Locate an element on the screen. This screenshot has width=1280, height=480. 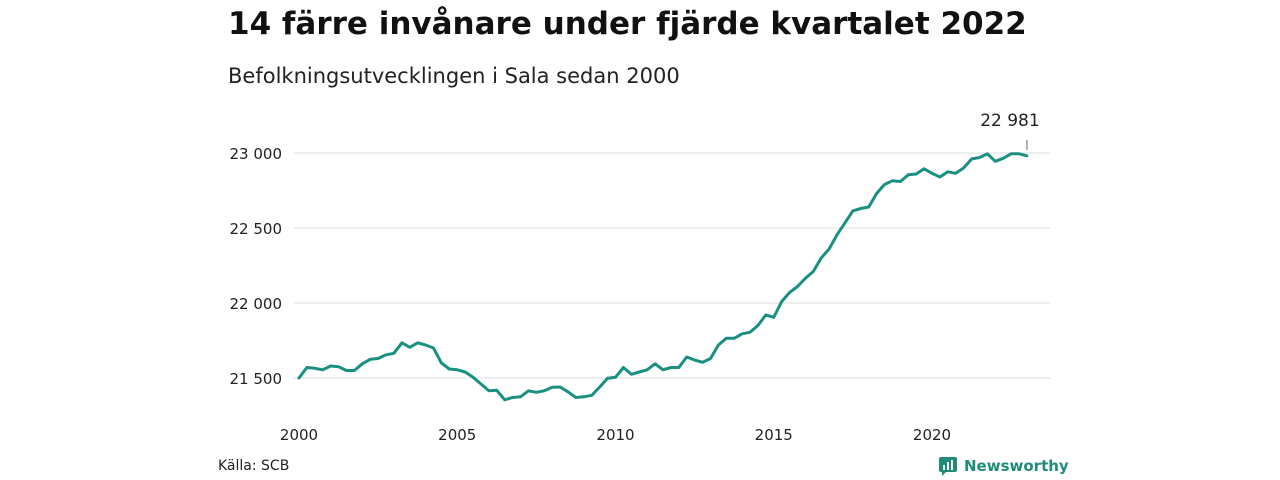
x-axis-ticks: 2000 2005 2010 2015 2020 is located at coordinates (615, 435).